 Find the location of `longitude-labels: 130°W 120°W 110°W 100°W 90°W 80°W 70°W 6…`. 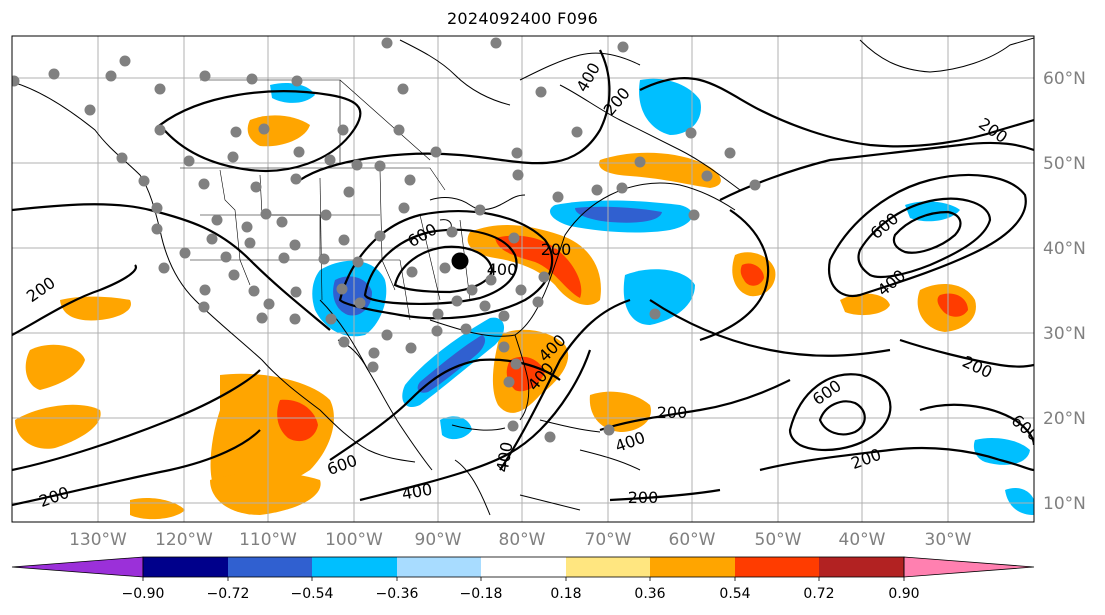

longitude-labels: 130°W 120°W 110°W 100°W 90°W 80°W 70°W 6… is located at coordinates (520, 540).